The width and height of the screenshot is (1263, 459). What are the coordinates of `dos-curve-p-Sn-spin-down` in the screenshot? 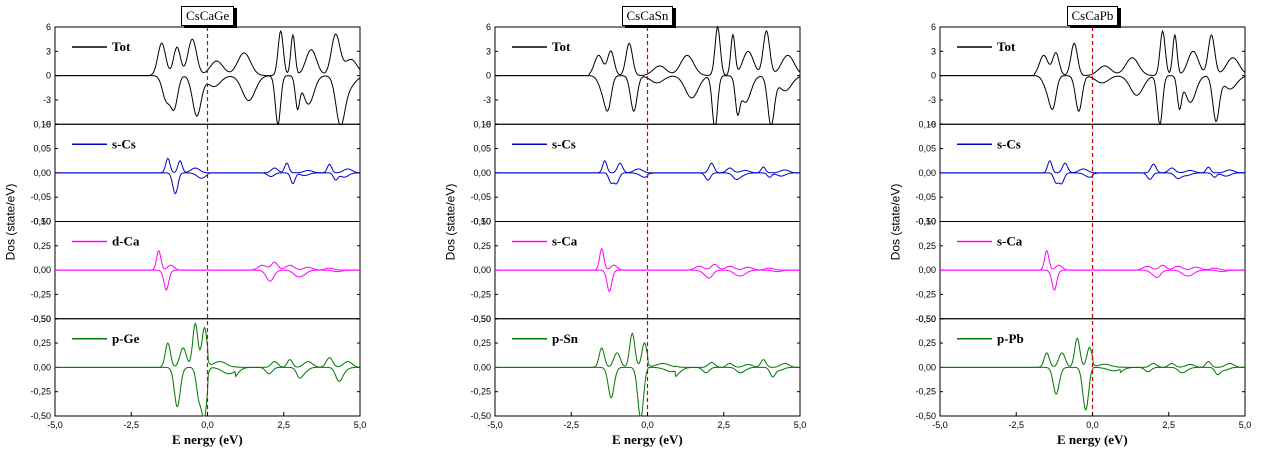 It's located at (647, 391).